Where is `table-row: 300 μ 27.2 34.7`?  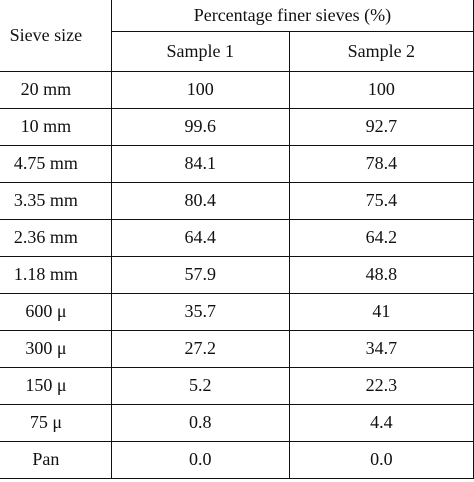
table-row: 300 μ 27.2 34.7 is located at coordinates (237, 348).